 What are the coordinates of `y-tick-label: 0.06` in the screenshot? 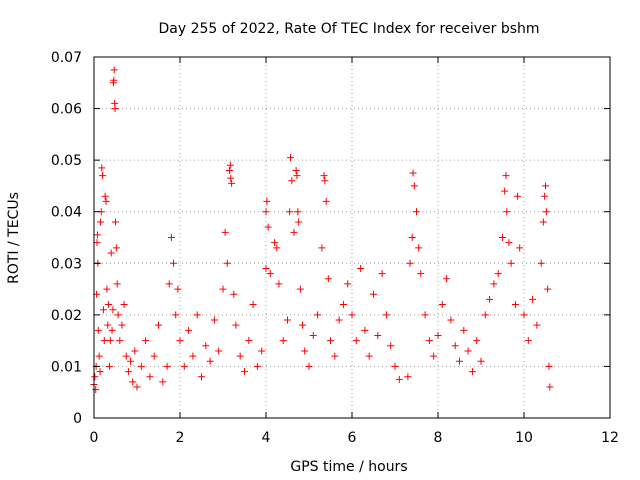 It's located at (66, 110).